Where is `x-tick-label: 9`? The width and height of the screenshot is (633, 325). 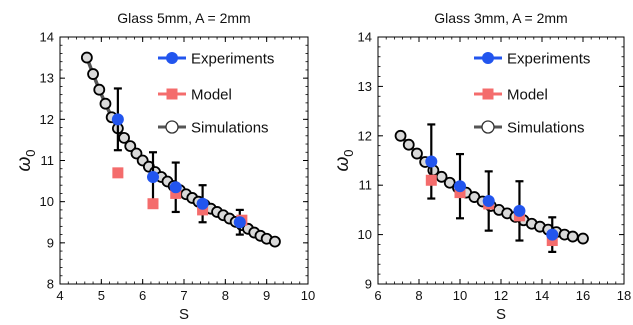
x-tick-label: 9 is located at coordinates (266, 295).